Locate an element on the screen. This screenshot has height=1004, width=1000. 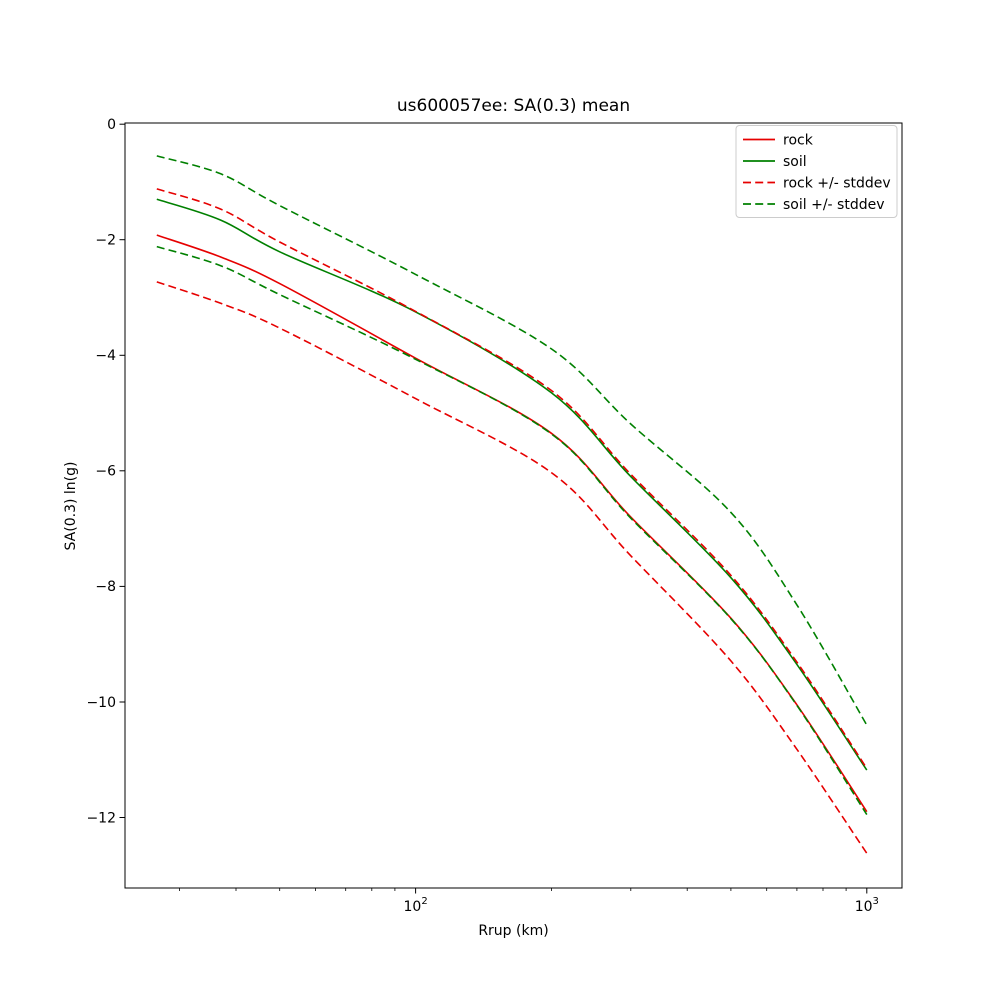
y-tick-label: −6 is located at coordinates (105, 472).